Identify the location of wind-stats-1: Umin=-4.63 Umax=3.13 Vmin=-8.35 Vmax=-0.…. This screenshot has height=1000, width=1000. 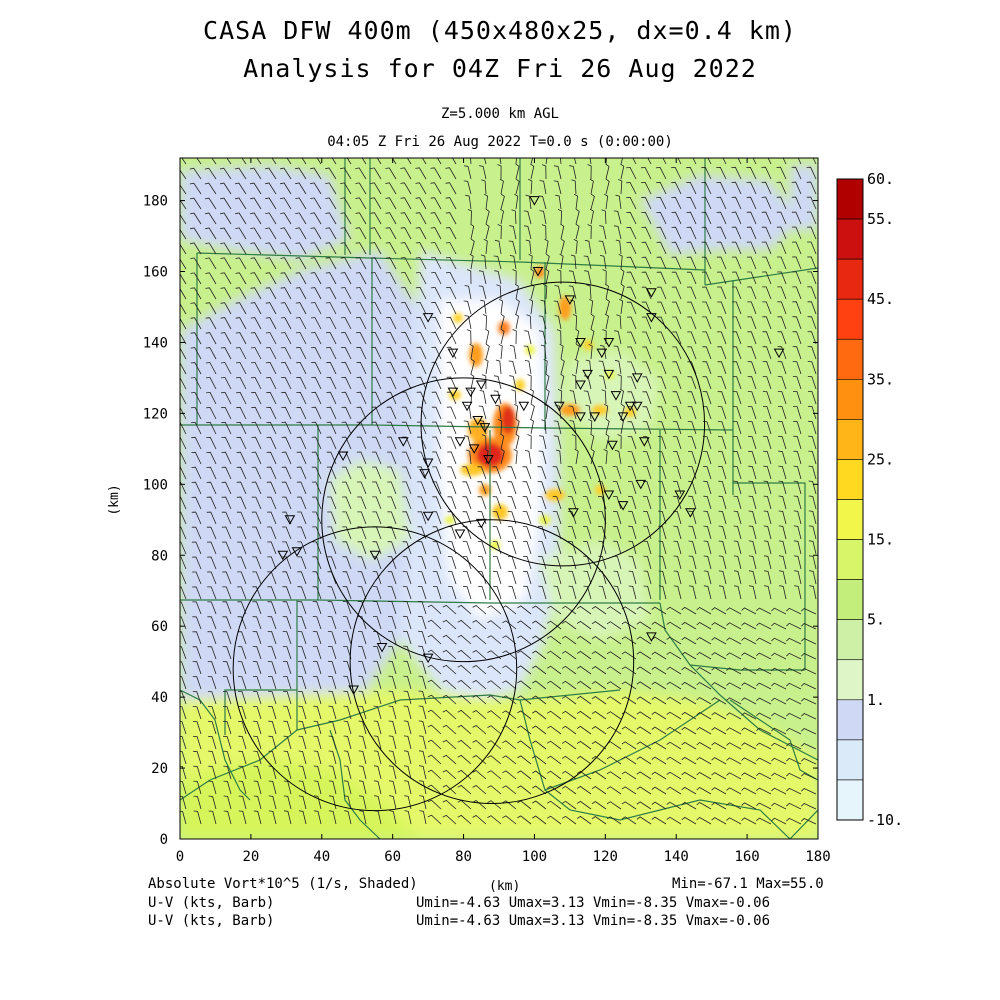
(593, 903).